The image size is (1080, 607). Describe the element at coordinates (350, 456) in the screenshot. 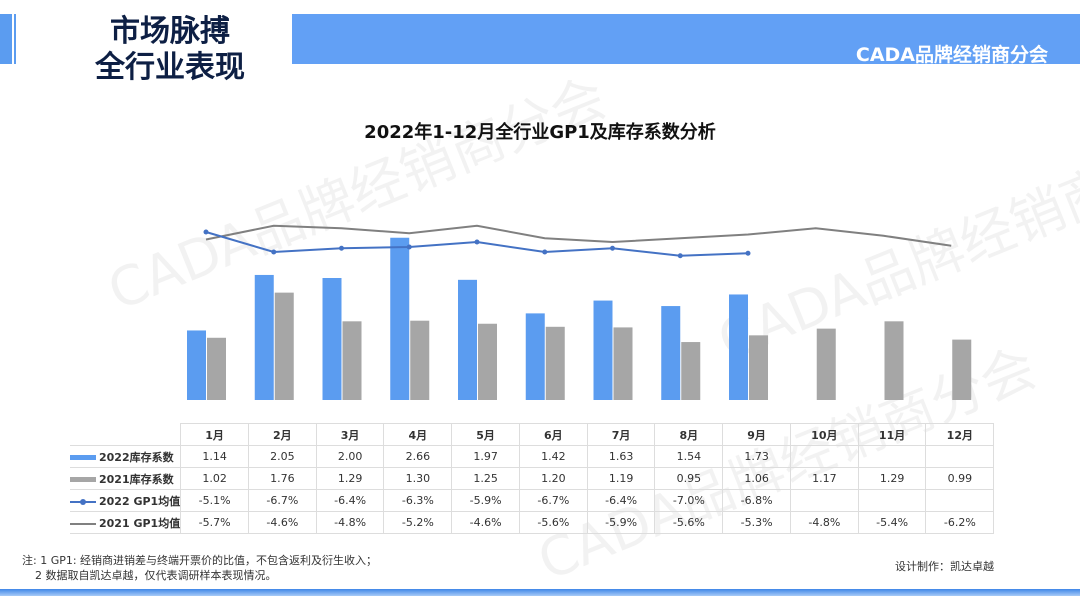

I see `data-label: 2.00` at that location.